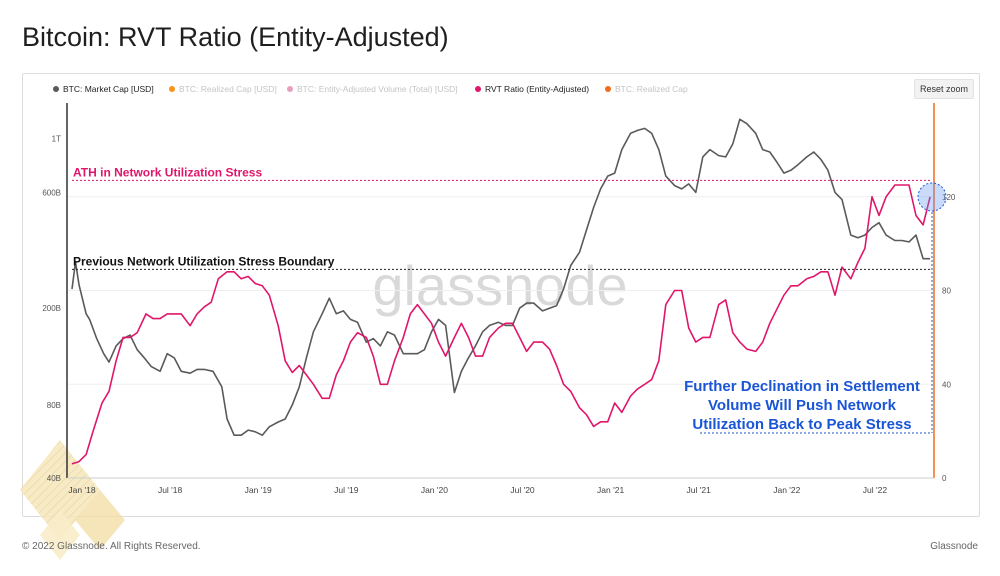 The width and height of the screenshot is (1000, 576). I want to click on legend-item-1: BTC: Realized Cap [USD], so click(223, 89).